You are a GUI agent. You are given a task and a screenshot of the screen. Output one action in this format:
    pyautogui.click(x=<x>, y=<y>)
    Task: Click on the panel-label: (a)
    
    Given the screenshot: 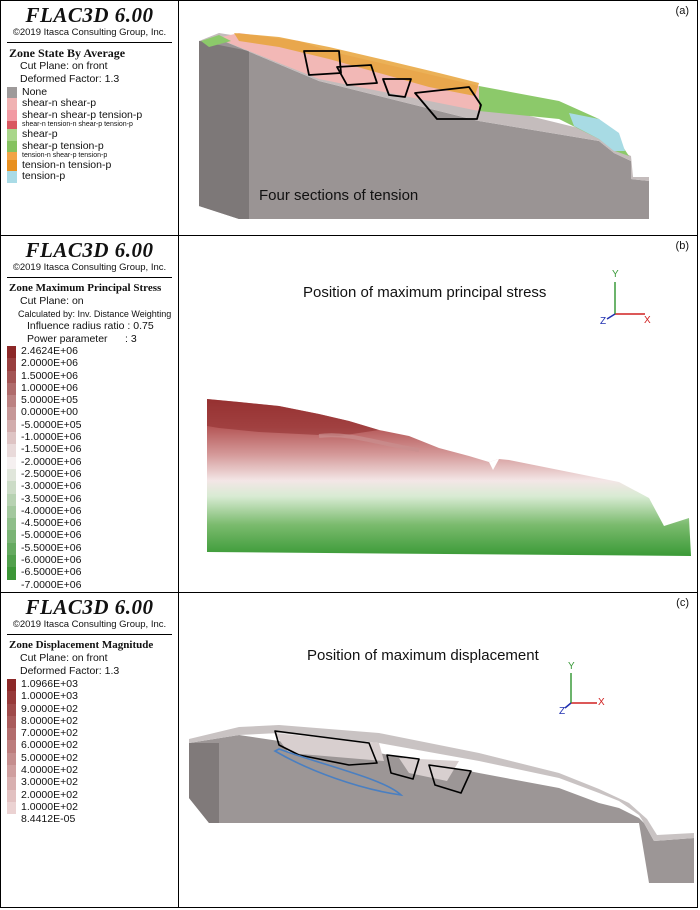 What is the action you would take?
    pyautogui.click(x=682, y=11)
    